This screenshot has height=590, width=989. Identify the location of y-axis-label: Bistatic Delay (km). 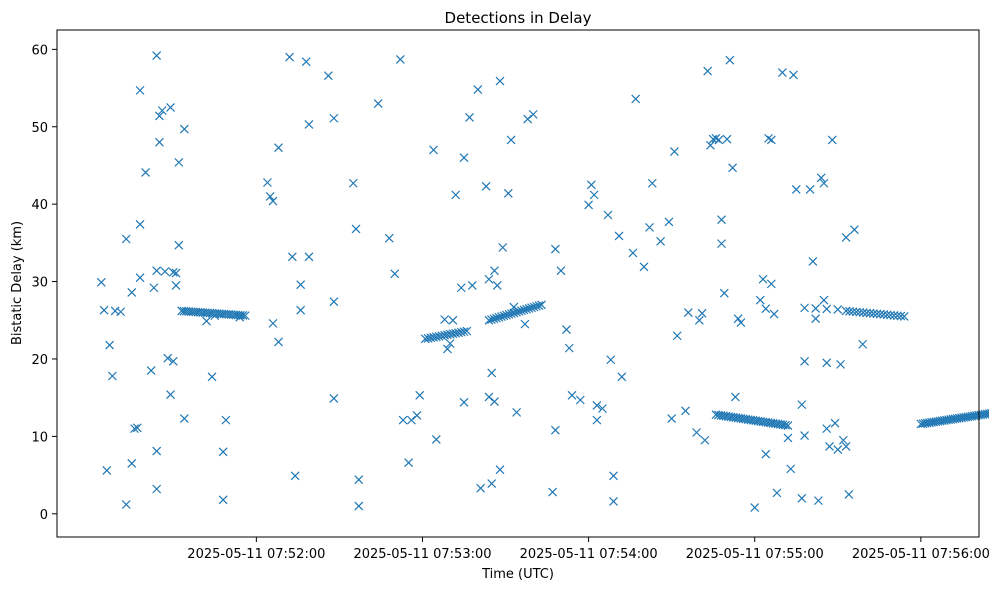
(17, 283).